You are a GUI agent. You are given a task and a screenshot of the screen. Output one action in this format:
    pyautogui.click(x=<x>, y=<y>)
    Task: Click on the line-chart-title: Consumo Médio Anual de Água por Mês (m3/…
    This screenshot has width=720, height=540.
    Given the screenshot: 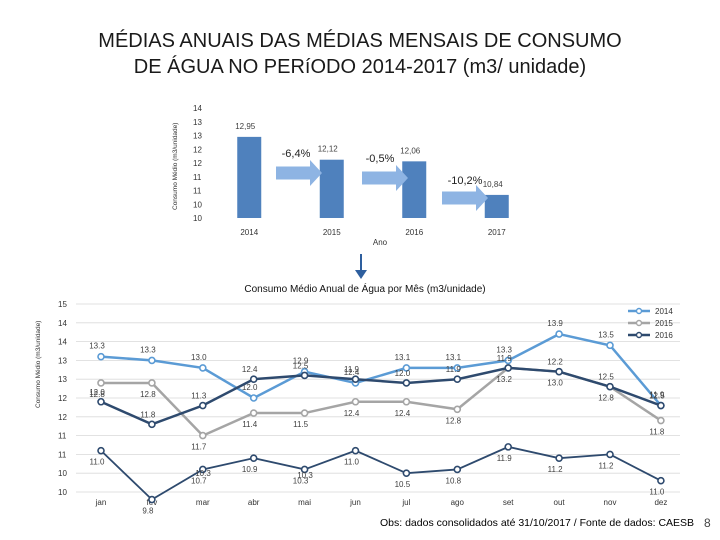 What is the action you would take?
    pyautogui.click(x=364, y=288)
    